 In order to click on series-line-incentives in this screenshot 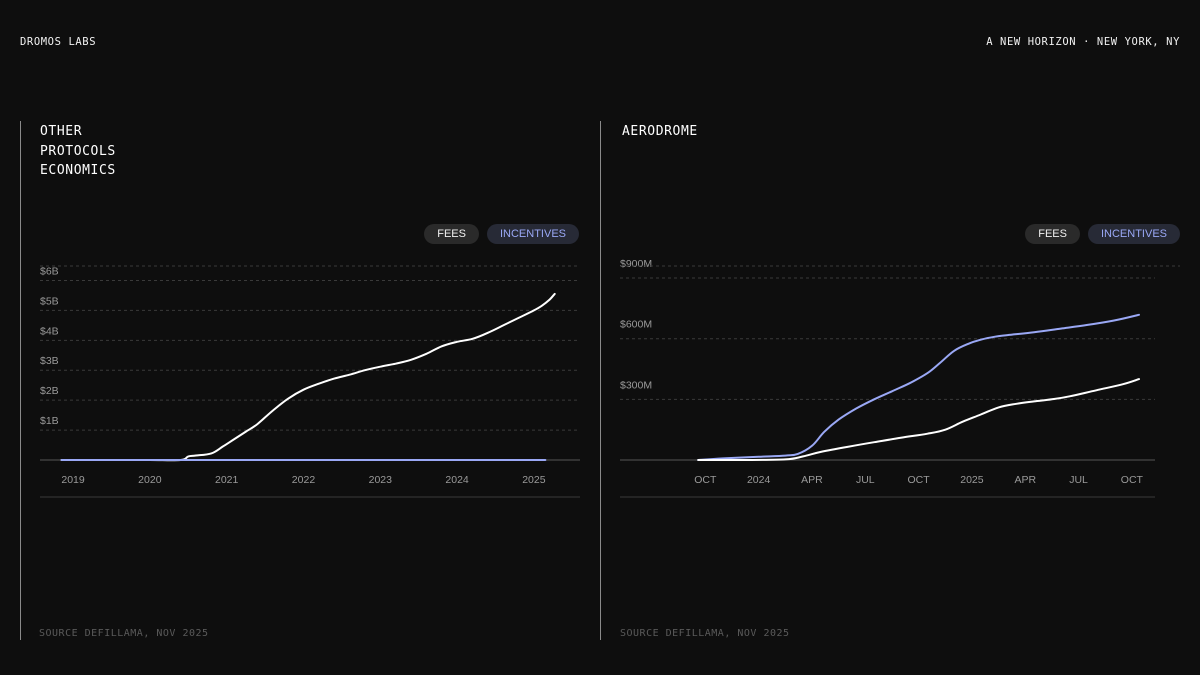, I will do `click(918, 387)`.